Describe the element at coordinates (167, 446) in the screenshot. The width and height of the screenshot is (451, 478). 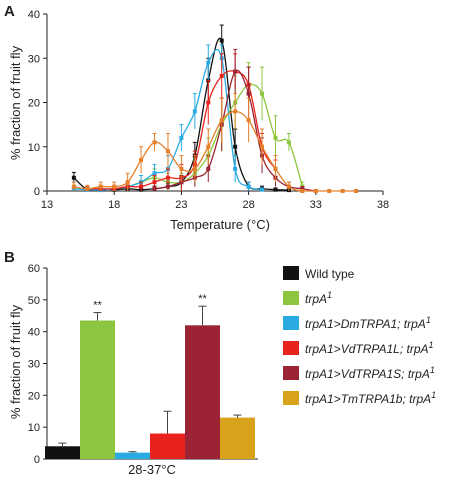
I see `bar-VdTRPA1L` at that location.